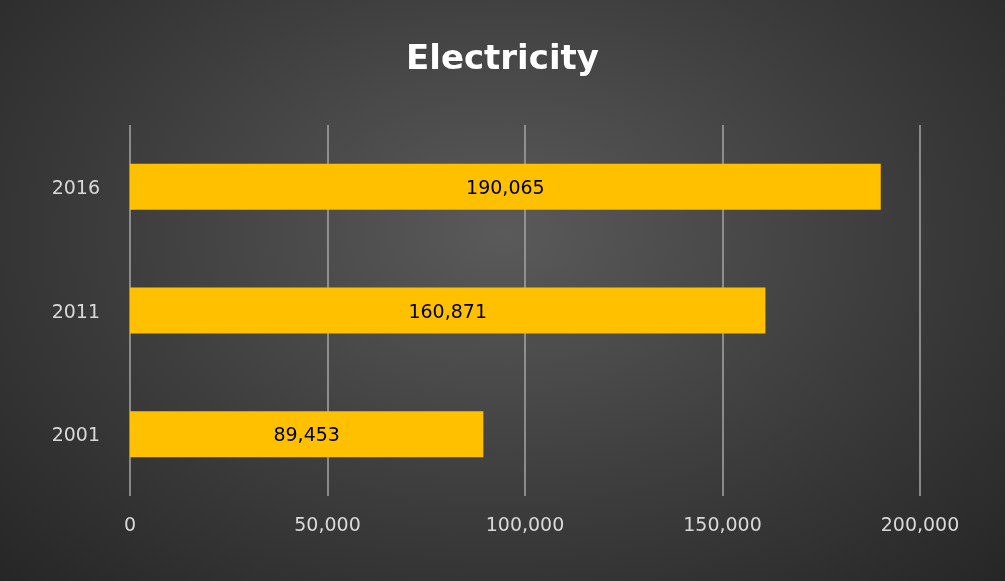  What do you see at coordinates (505, 186) in the screenshot?
I see `data-label: 190,065` at bounding box center [505, 186].